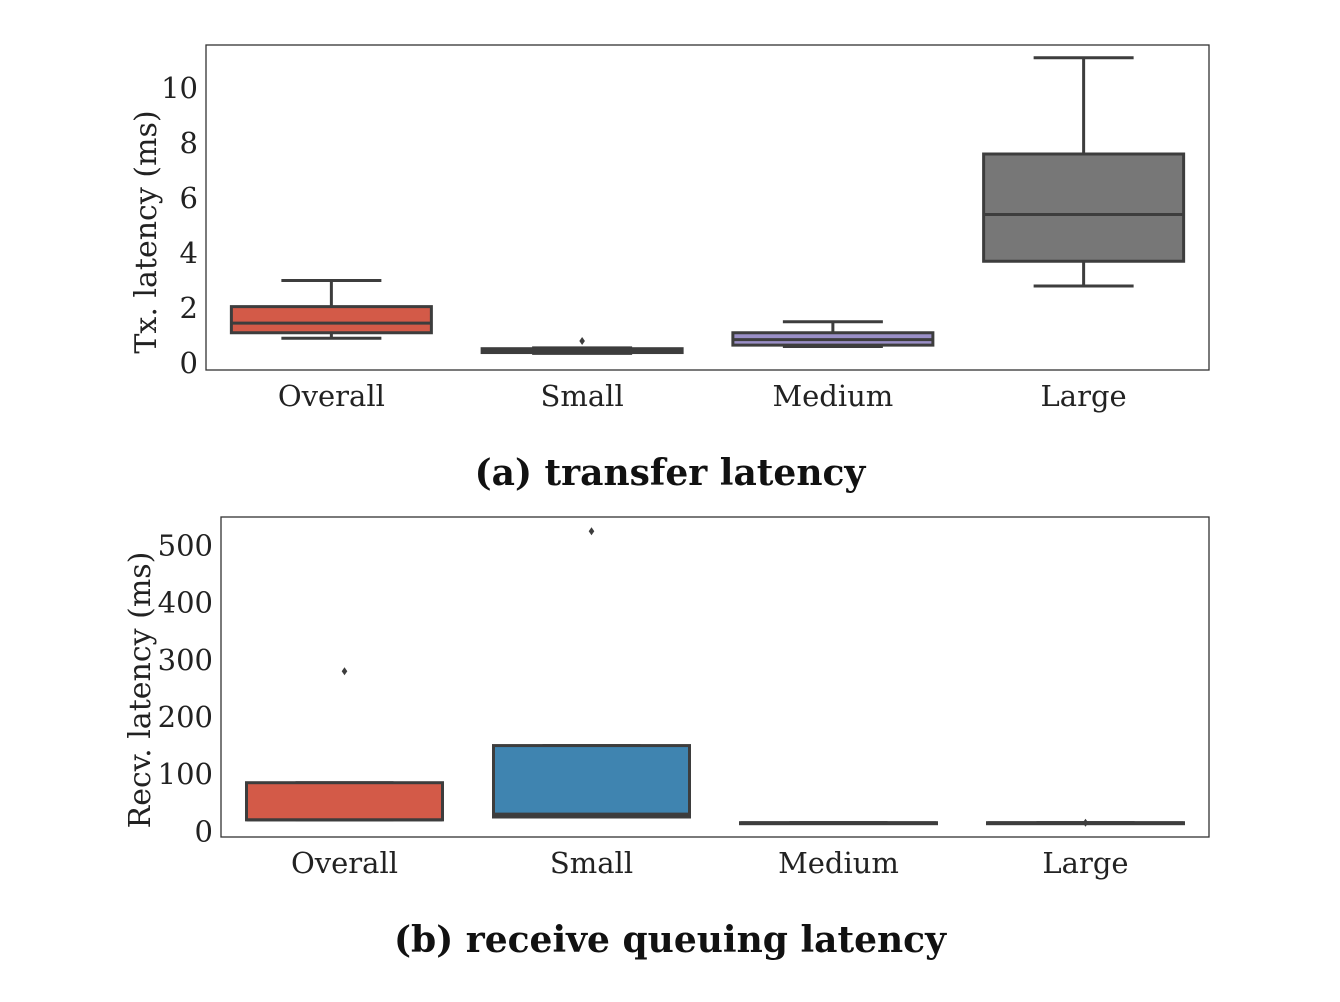  What do you see at coordinates (671, 473) in the screenshot?
I see `panel-caption: (a) transfer latency` at bounding box center [671, 473].